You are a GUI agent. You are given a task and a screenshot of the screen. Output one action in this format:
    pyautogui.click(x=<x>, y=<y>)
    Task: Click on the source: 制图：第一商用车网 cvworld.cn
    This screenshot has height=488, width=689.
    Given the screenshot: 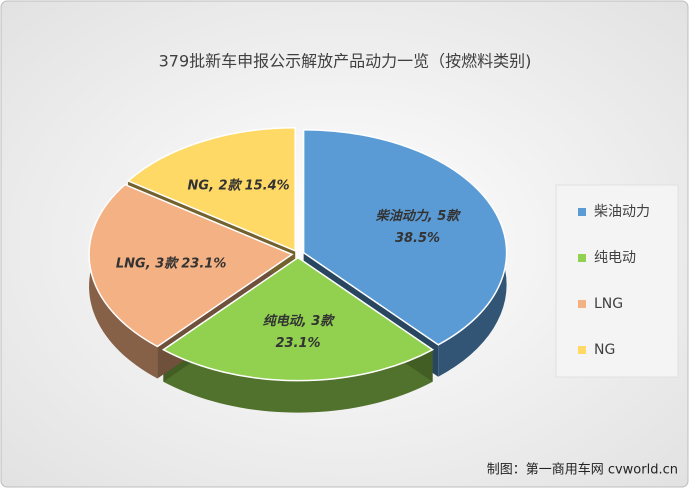 What is the action you would take?
    pyautogui.click(x=582, y=470)
    